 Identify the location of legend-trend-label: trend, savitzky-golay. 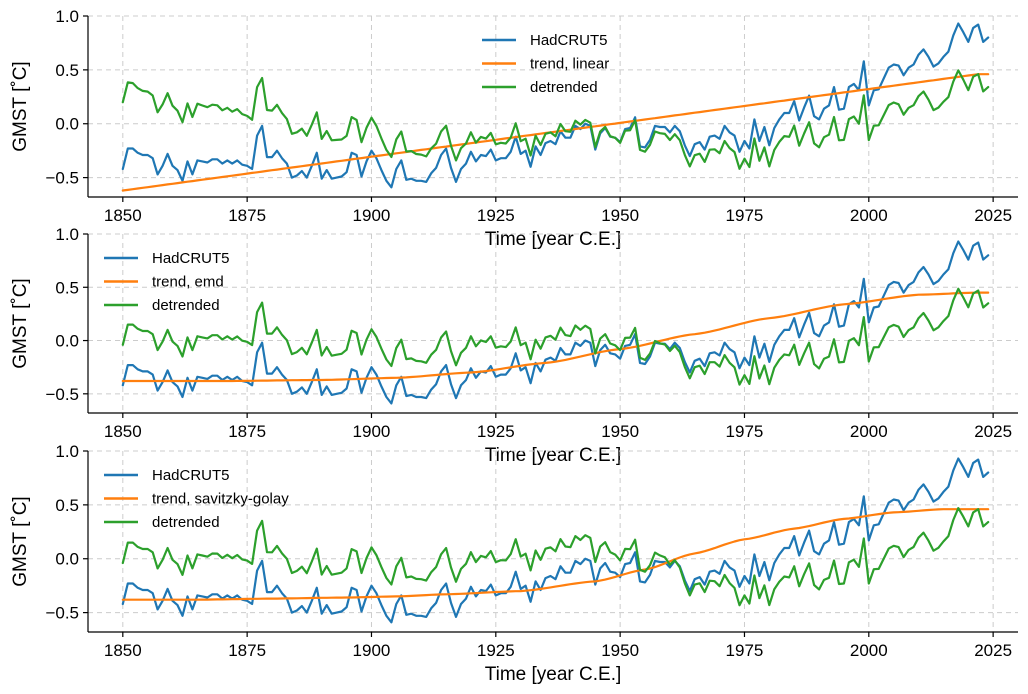
(220, 499).